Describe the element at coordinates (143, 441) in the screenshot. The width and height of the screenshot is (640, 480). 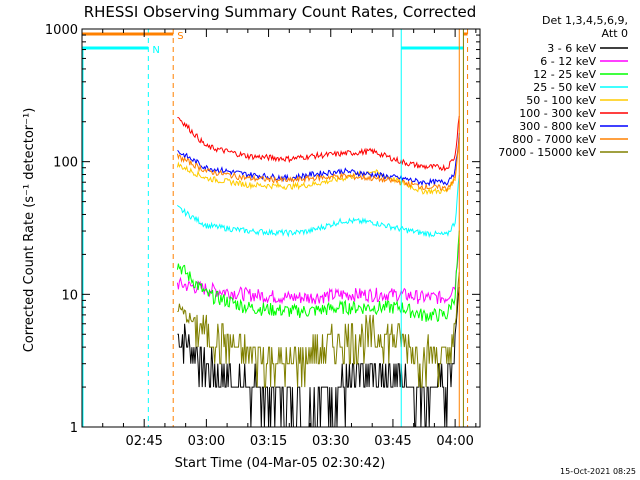
I see `x-tick-label: 02:45` at that location.